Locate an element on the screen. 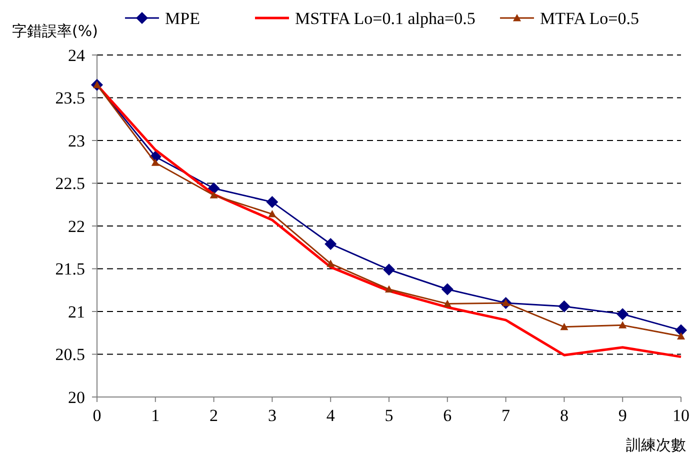 The height and width of the screenshot is (458, 691). x-tick-label: 4 is located at coordinates (331, 415).